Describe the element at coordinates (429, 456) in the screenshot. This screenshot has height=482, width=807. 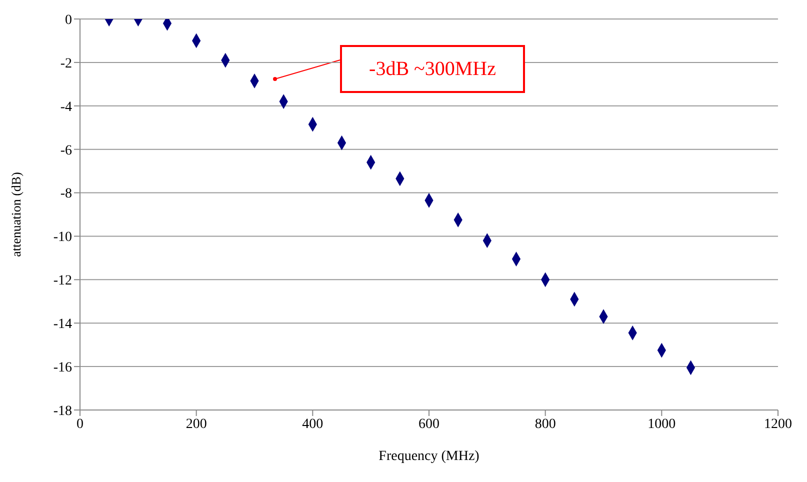
I see `x-axis-title: Frequency (MHz)` at that location.